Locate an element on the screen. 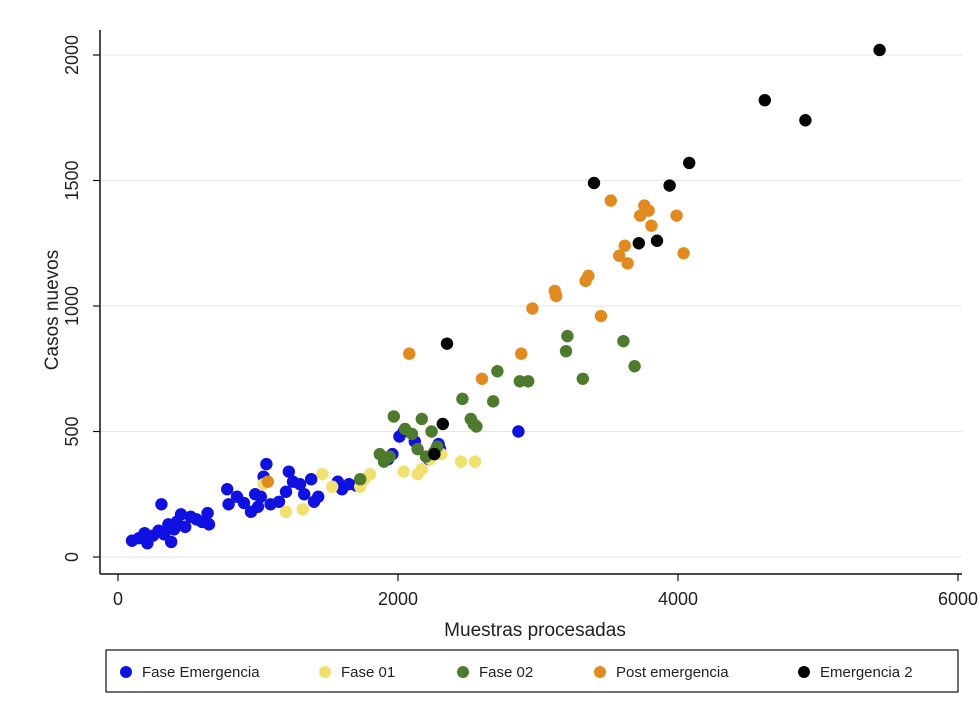  y-tick-label: 1500 is located at coordinates (72, 180).